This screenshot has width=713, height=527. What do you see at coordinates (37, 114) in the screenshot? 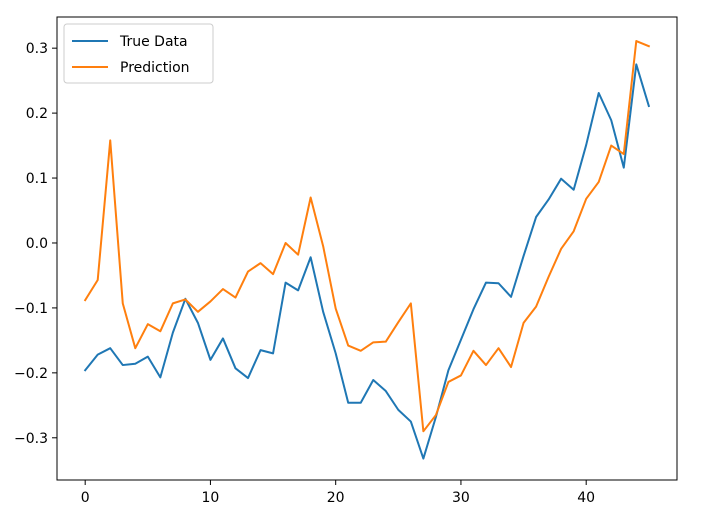
I see `y-tick-label: 0.2` at bounding box center [37, 114].